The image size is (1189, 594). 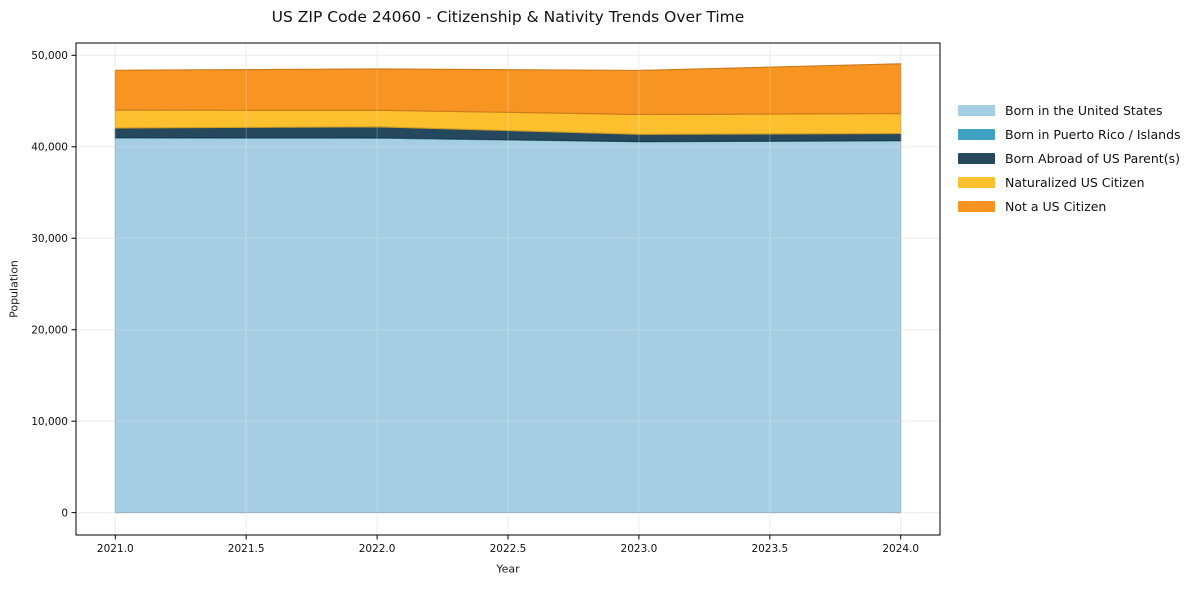 I want to click on legend-item: Naturalized US Citizen, so click(x=1069, y=182).